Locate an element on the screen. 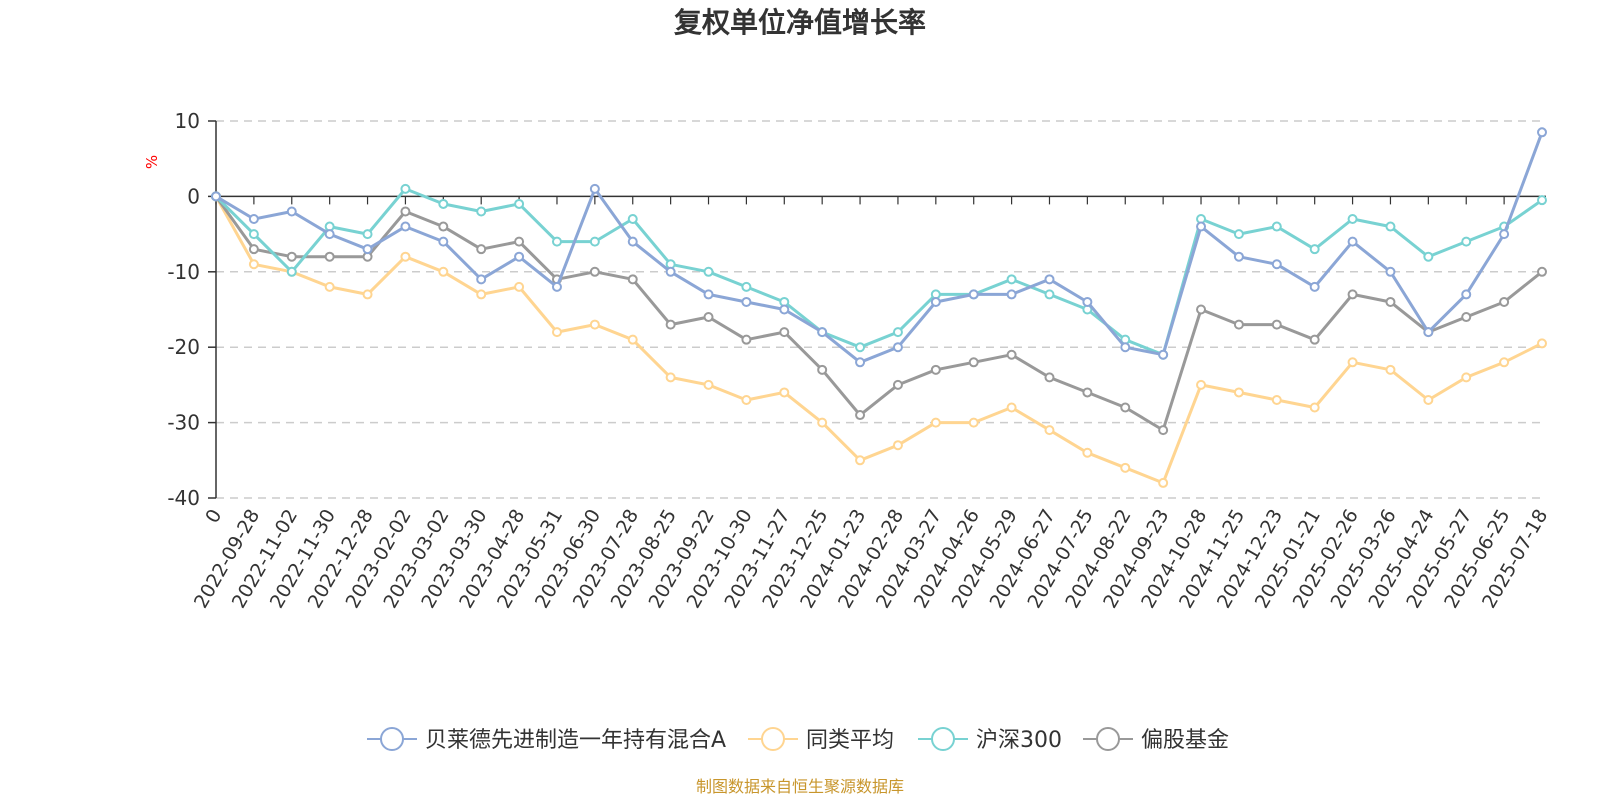 This screenshot has width=1600, height=800. y-tick-label: -40 is located at coordinates (183, 498).